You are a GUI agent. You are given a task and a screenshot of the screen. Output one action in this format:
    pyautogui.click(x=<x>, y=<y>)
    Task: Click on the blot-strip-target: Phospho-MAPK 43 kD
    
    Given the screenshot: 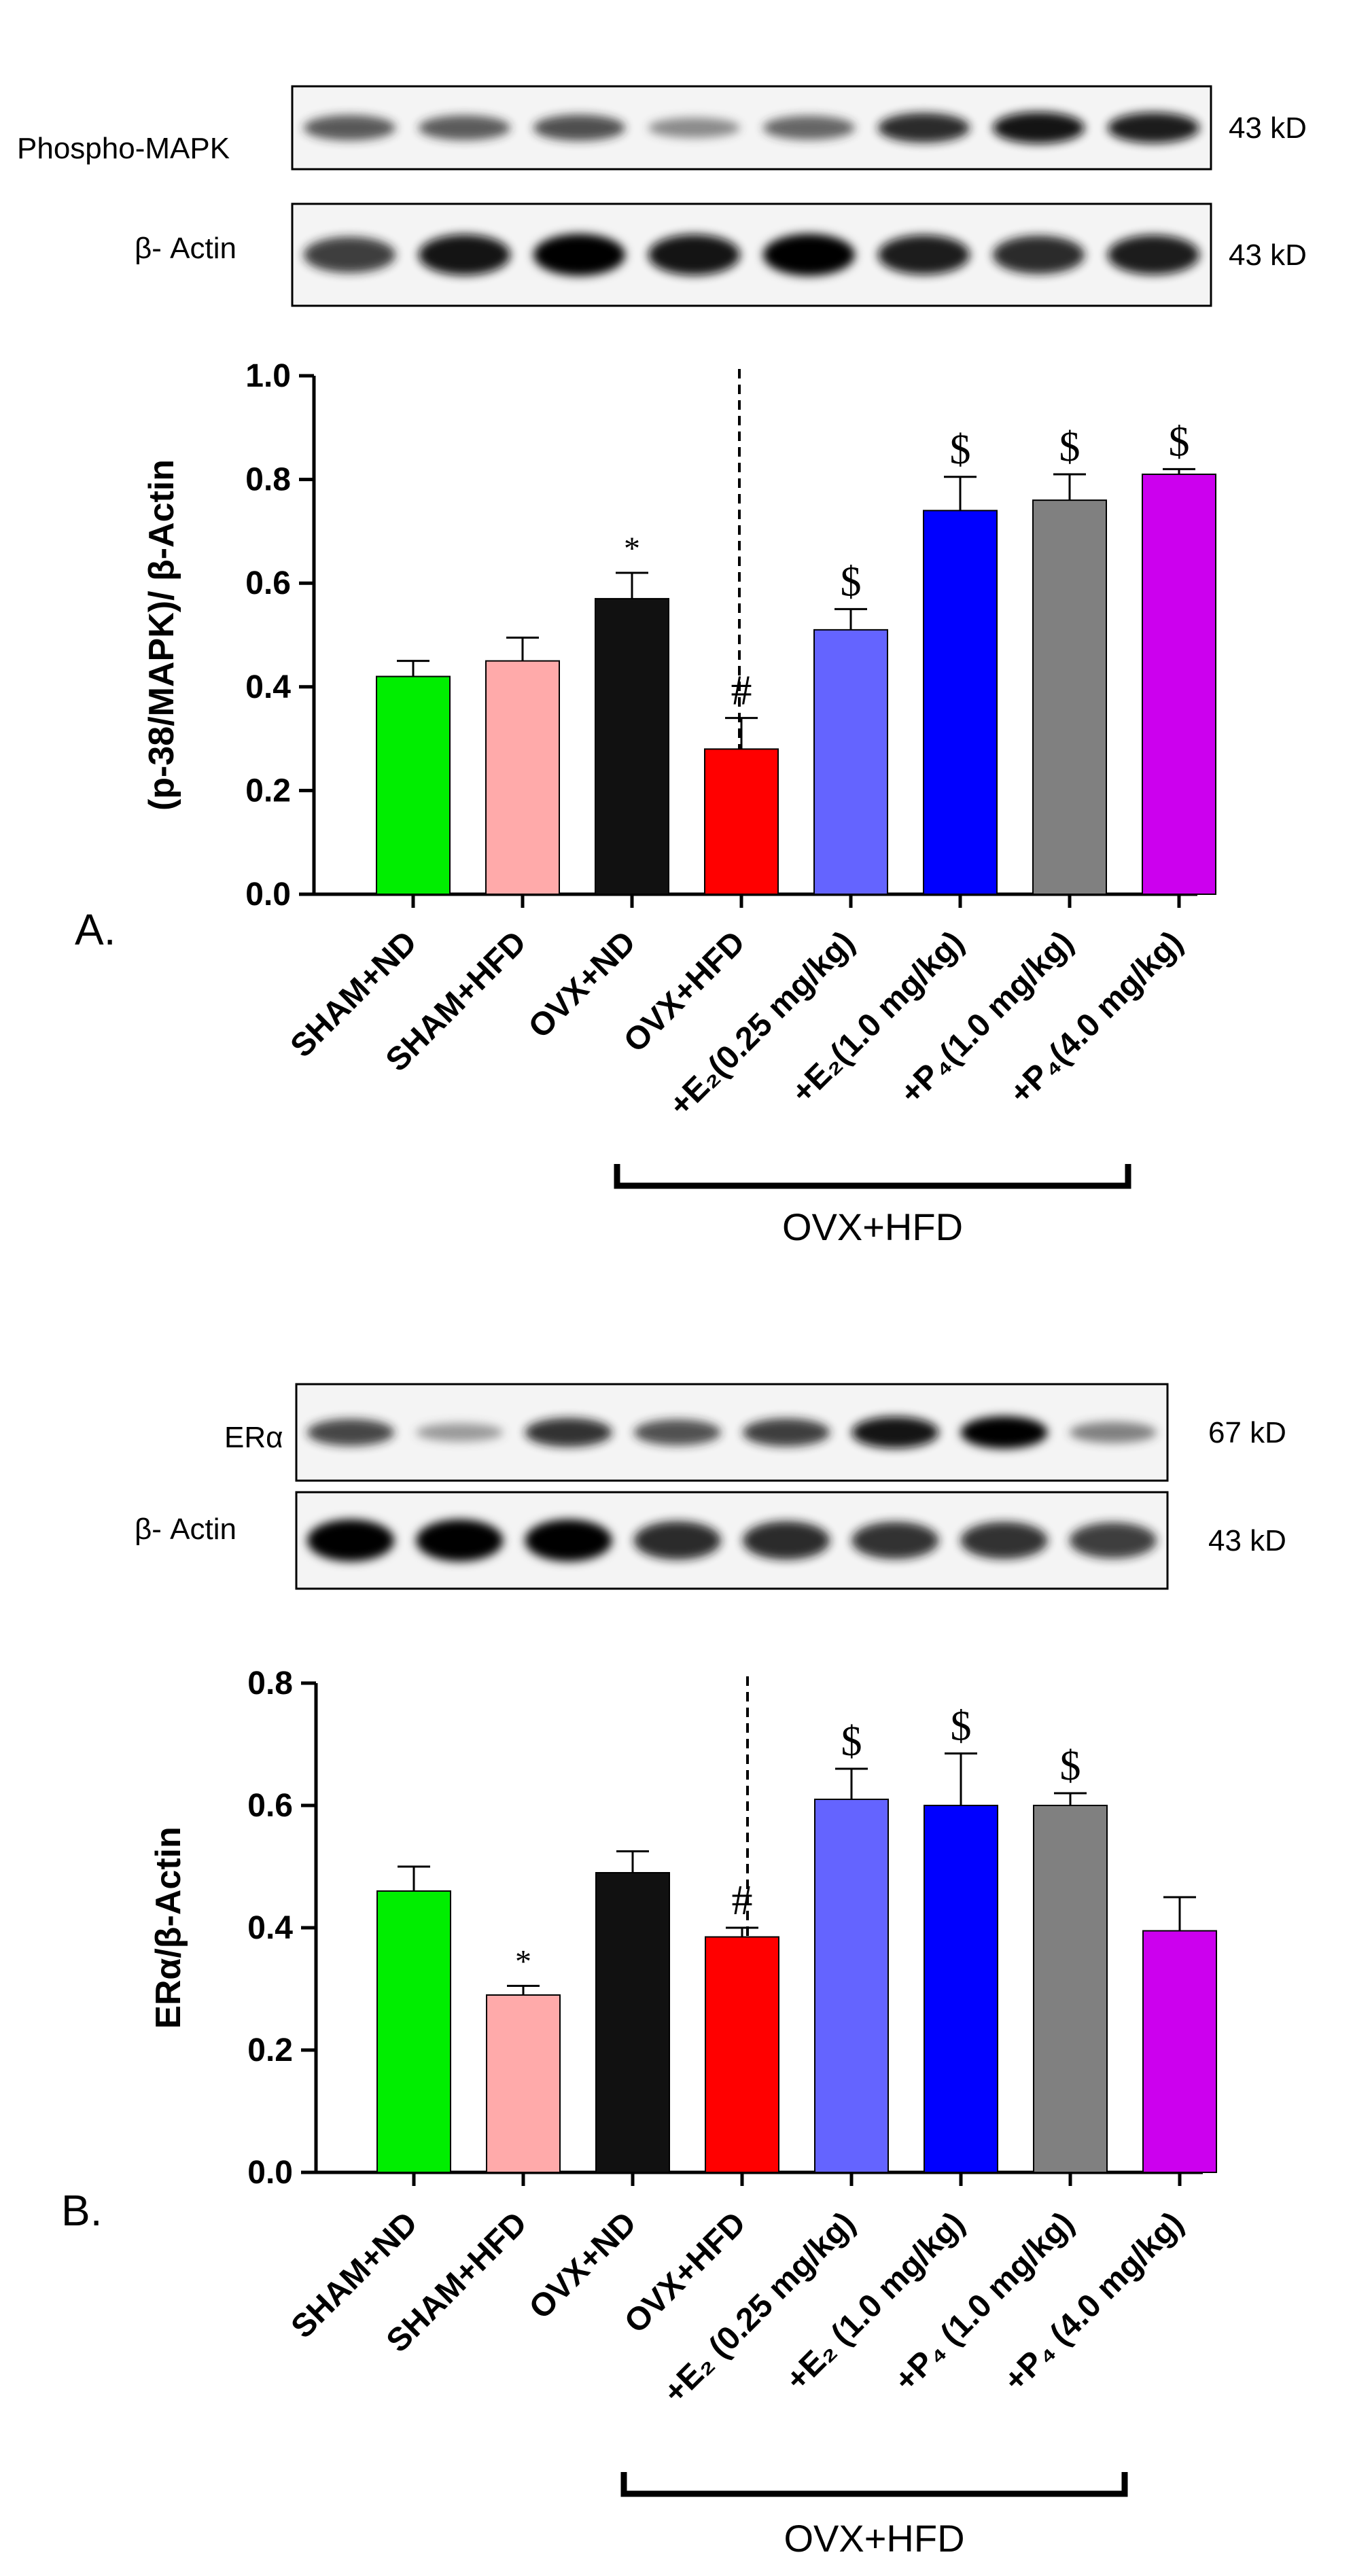 What is the action you would take?
    pyautogui.click(x=662, y=128)
    